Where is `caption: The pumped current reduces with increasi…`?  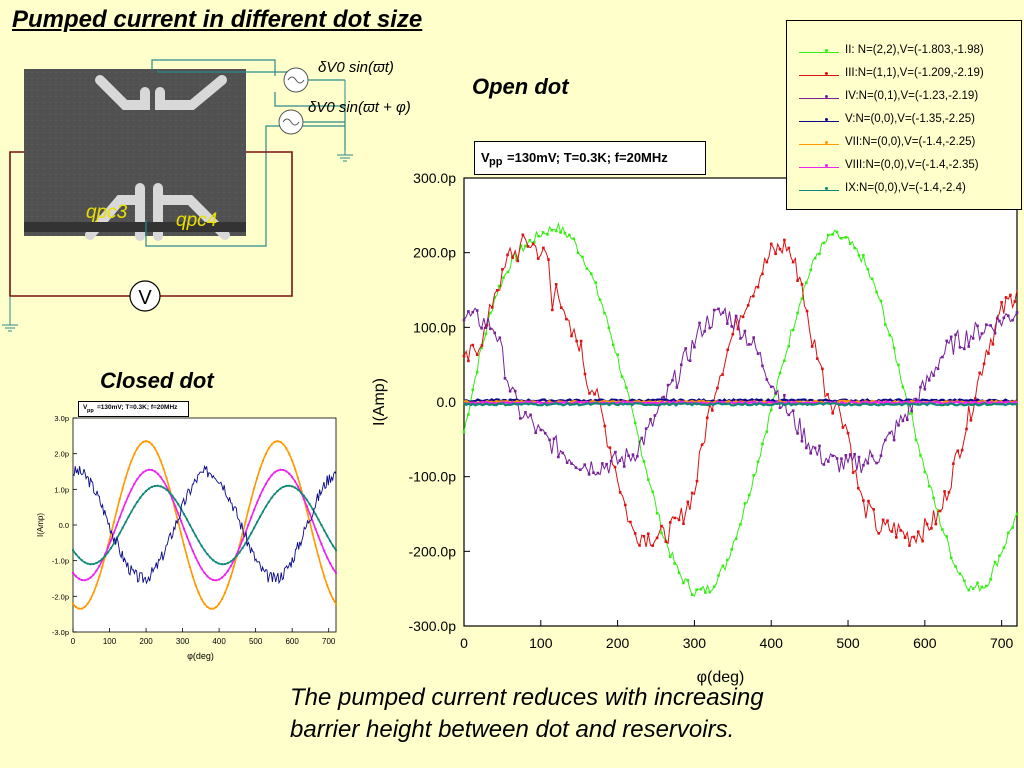
caption: The pumped current reduces with increasi… is located at coordinates (527, 714).